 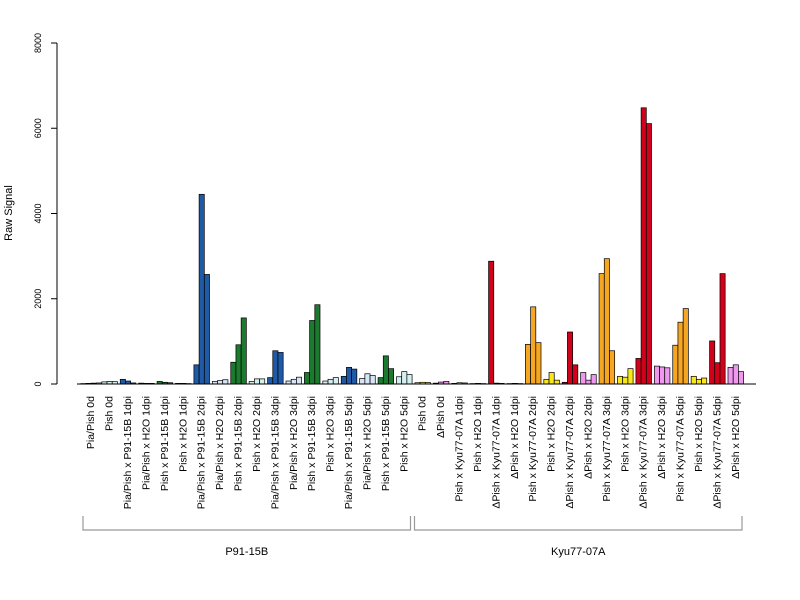 What do you see at coordinates (202, 452) in the screenshot?
I see `x-tick-label: Pia/Pish x P91-15B 2dpi` at bounding box center [202, 452].